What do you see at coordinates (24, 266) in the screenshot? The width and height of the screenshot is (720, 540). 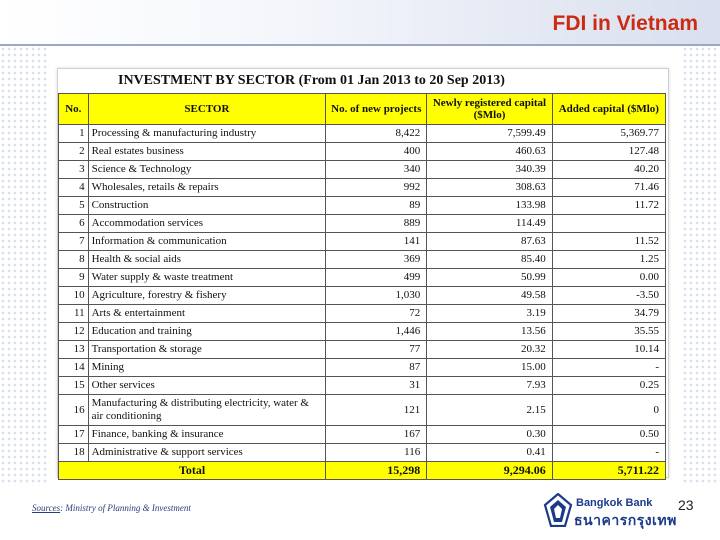 I see `decorative-dot-pattern-left` at bounding box center [24, 266].